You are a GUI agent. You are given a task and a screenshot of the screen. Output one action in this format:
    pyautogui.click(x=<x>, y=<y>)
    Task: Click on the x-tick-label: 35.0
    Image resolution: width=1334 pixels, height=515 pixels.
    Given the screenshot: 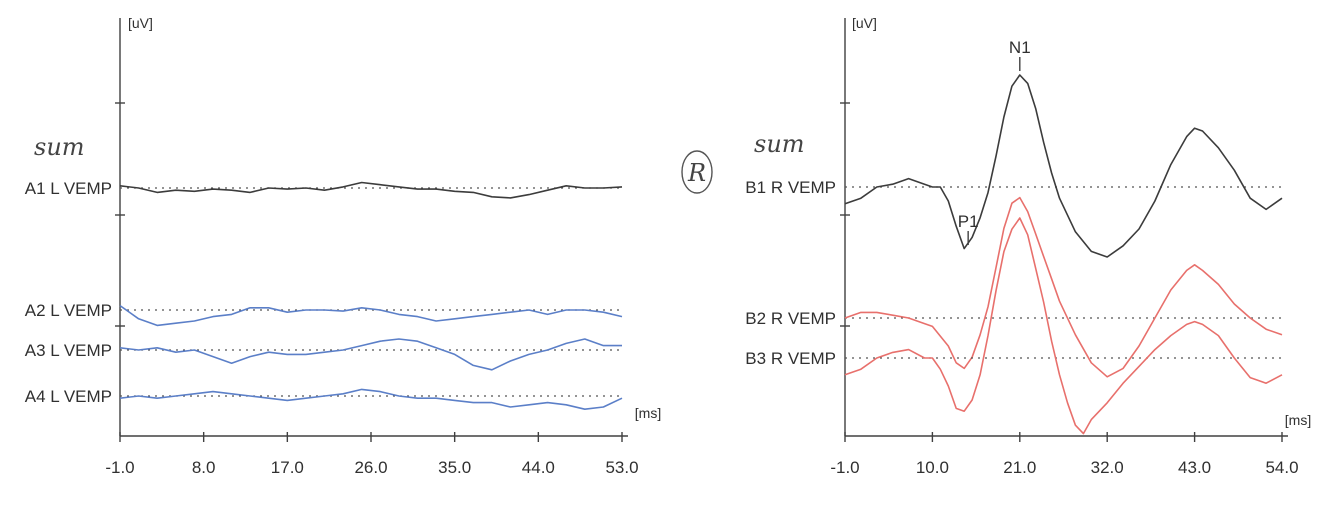 What is the action you would take?
    pyautogui.click(x=454, y=467)
    